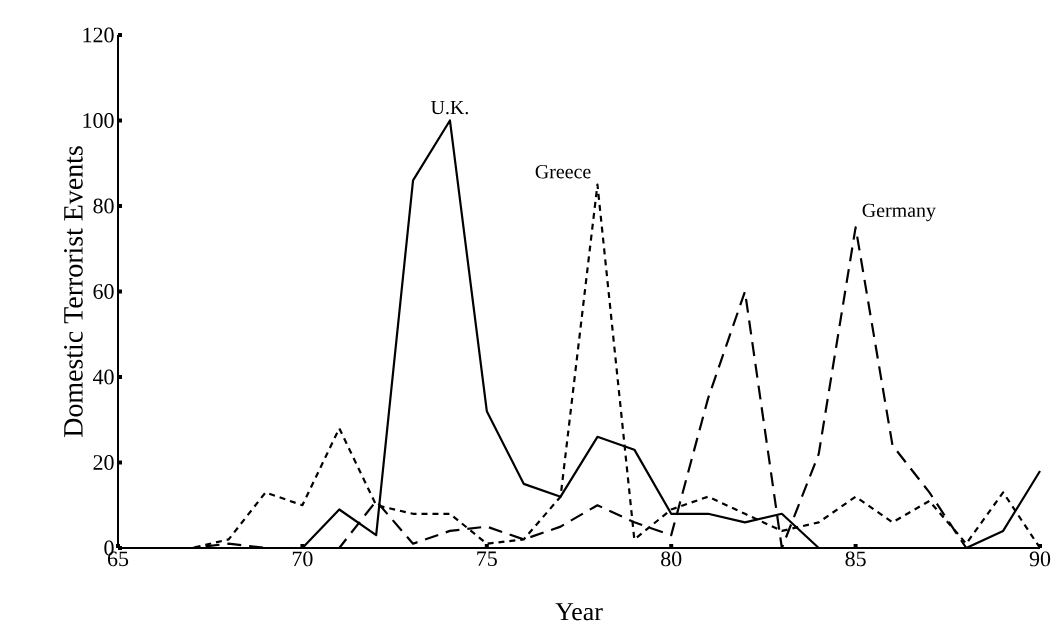 Image resolution: width=1055 pixels, height=643 pixels. What do you see at coordinates (1040, 559) in the screenshot?
I see `x-tick-label: 90` at bounding box center [1040, 559].